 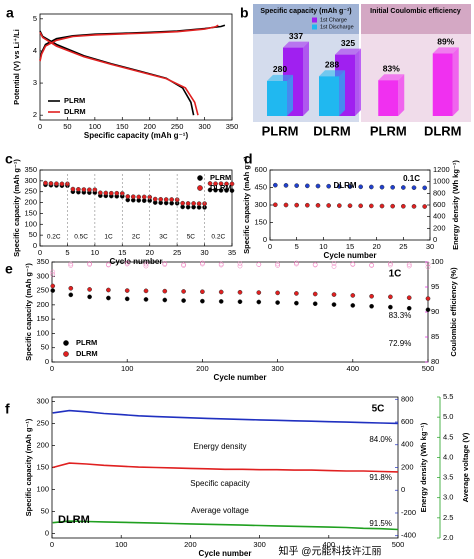 What do you see at coordinates (67, 126) in the screenshot?
I see `x-tick-label: 50` at bounding box center [67, 126].